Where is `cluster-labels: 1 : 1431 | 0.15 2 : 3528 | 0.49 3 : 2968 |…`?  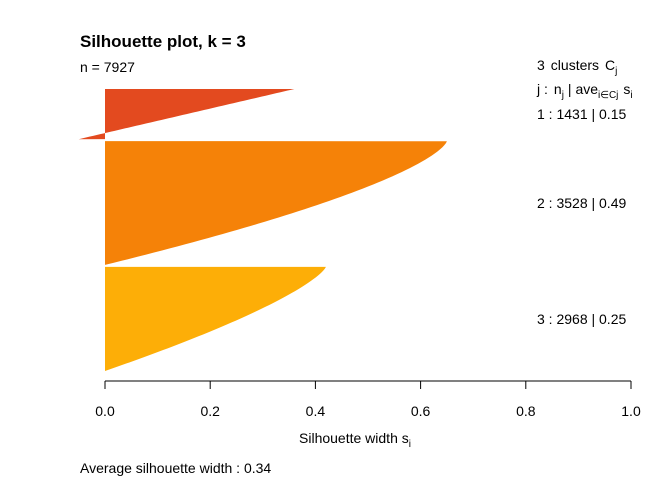 cluster-labels: 1 : 1431 | 0.15 2 : 3528 | 0.49 3 : 2968 |… is located at coordinates (581, 216).